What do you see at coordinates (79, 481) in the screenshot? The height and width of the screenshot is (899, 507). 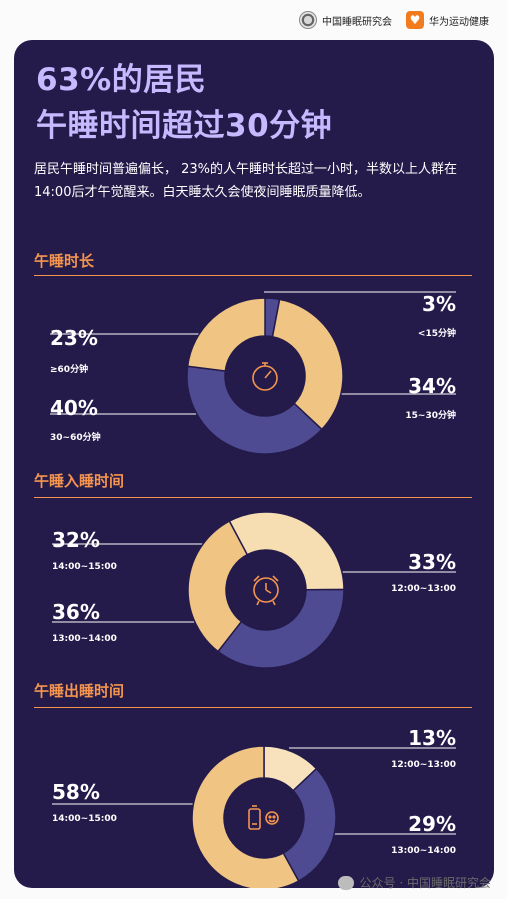 I see `section-title-nap-start: 午睡入睡时间` at bounding box center [79, 481].